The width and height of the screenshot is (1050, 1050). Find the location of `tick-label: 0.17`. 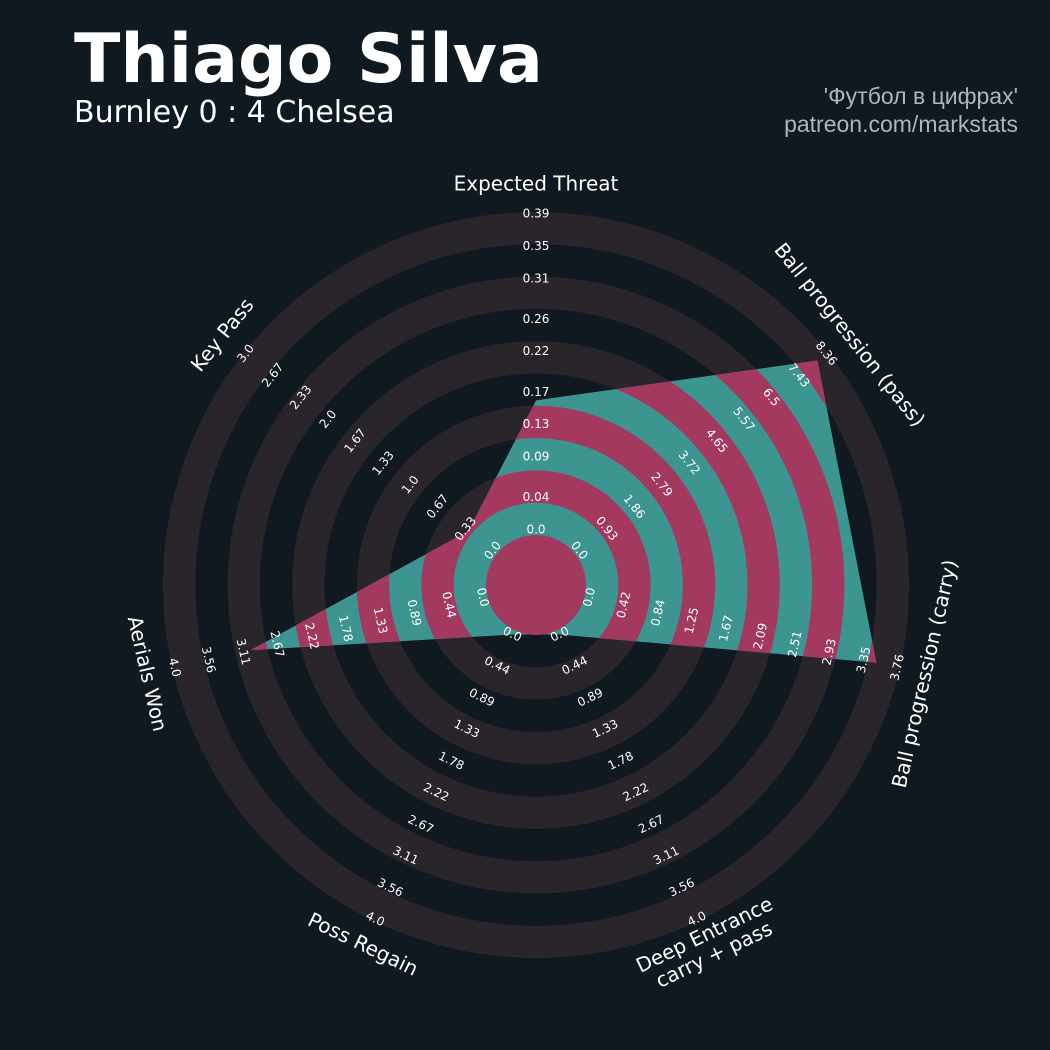

tick-label: 0.17 is located at coordinates (536, 392).